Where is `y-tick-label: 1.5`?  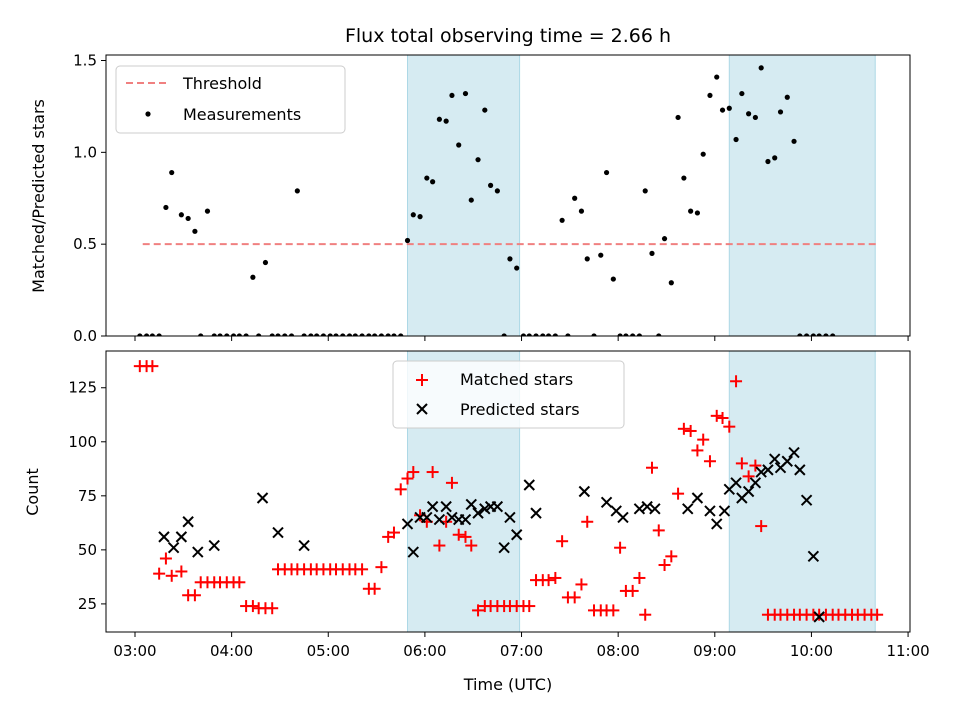 y-tick-label: 1.5 is located at coordinates (85, 61).